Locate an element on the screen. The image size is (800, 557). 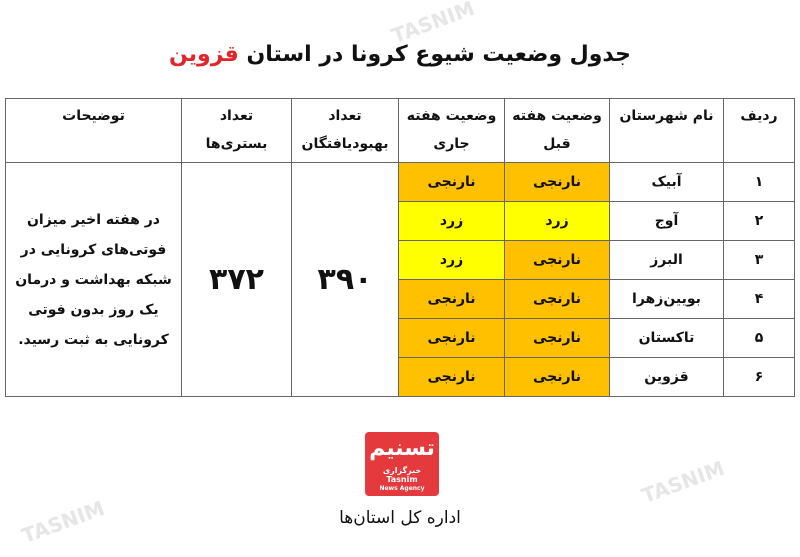
row-index: ۱ is located at coordinates (759, 182).